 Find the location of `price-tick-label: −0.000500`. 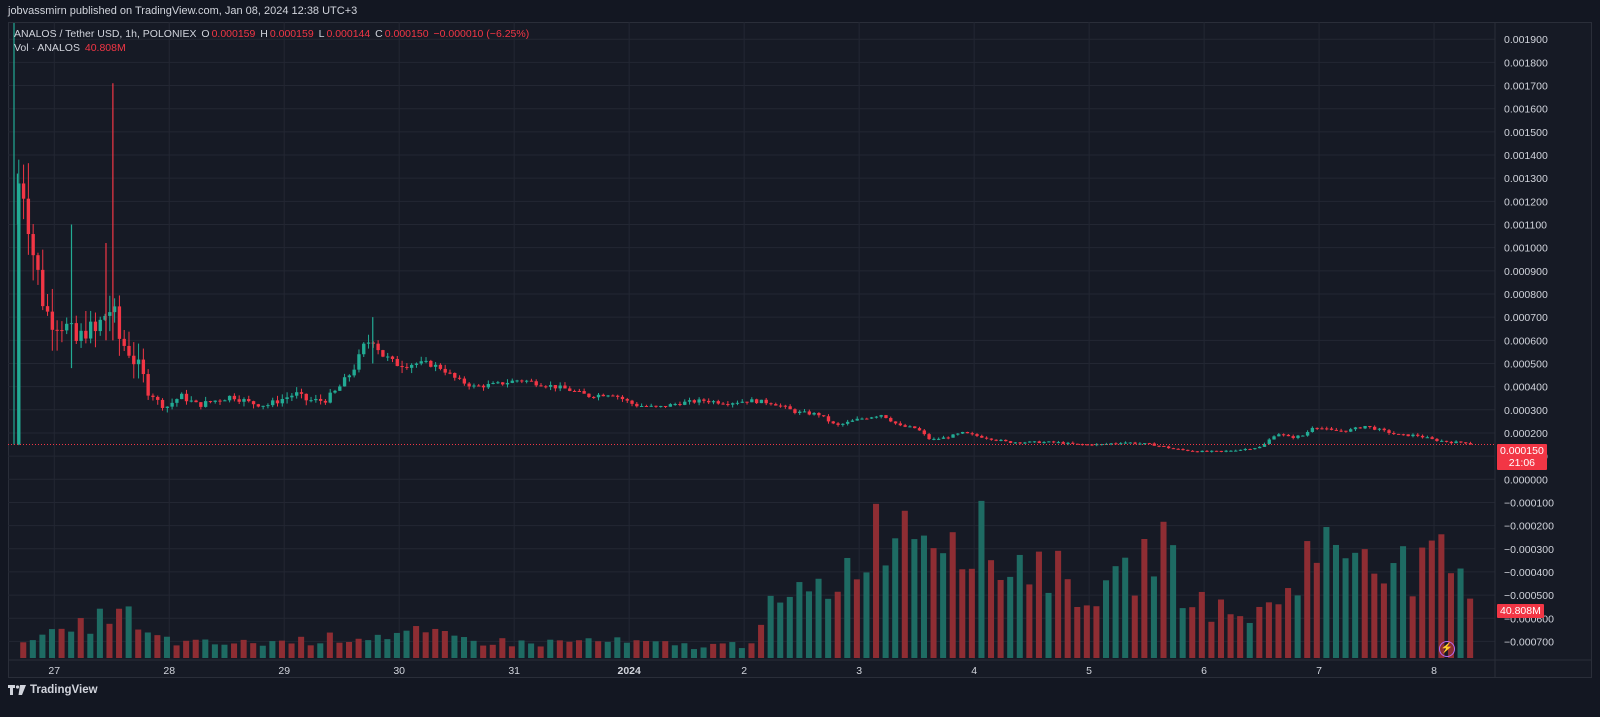

price-tick-label: −0.000500 is located at coordinates (1529, 596).